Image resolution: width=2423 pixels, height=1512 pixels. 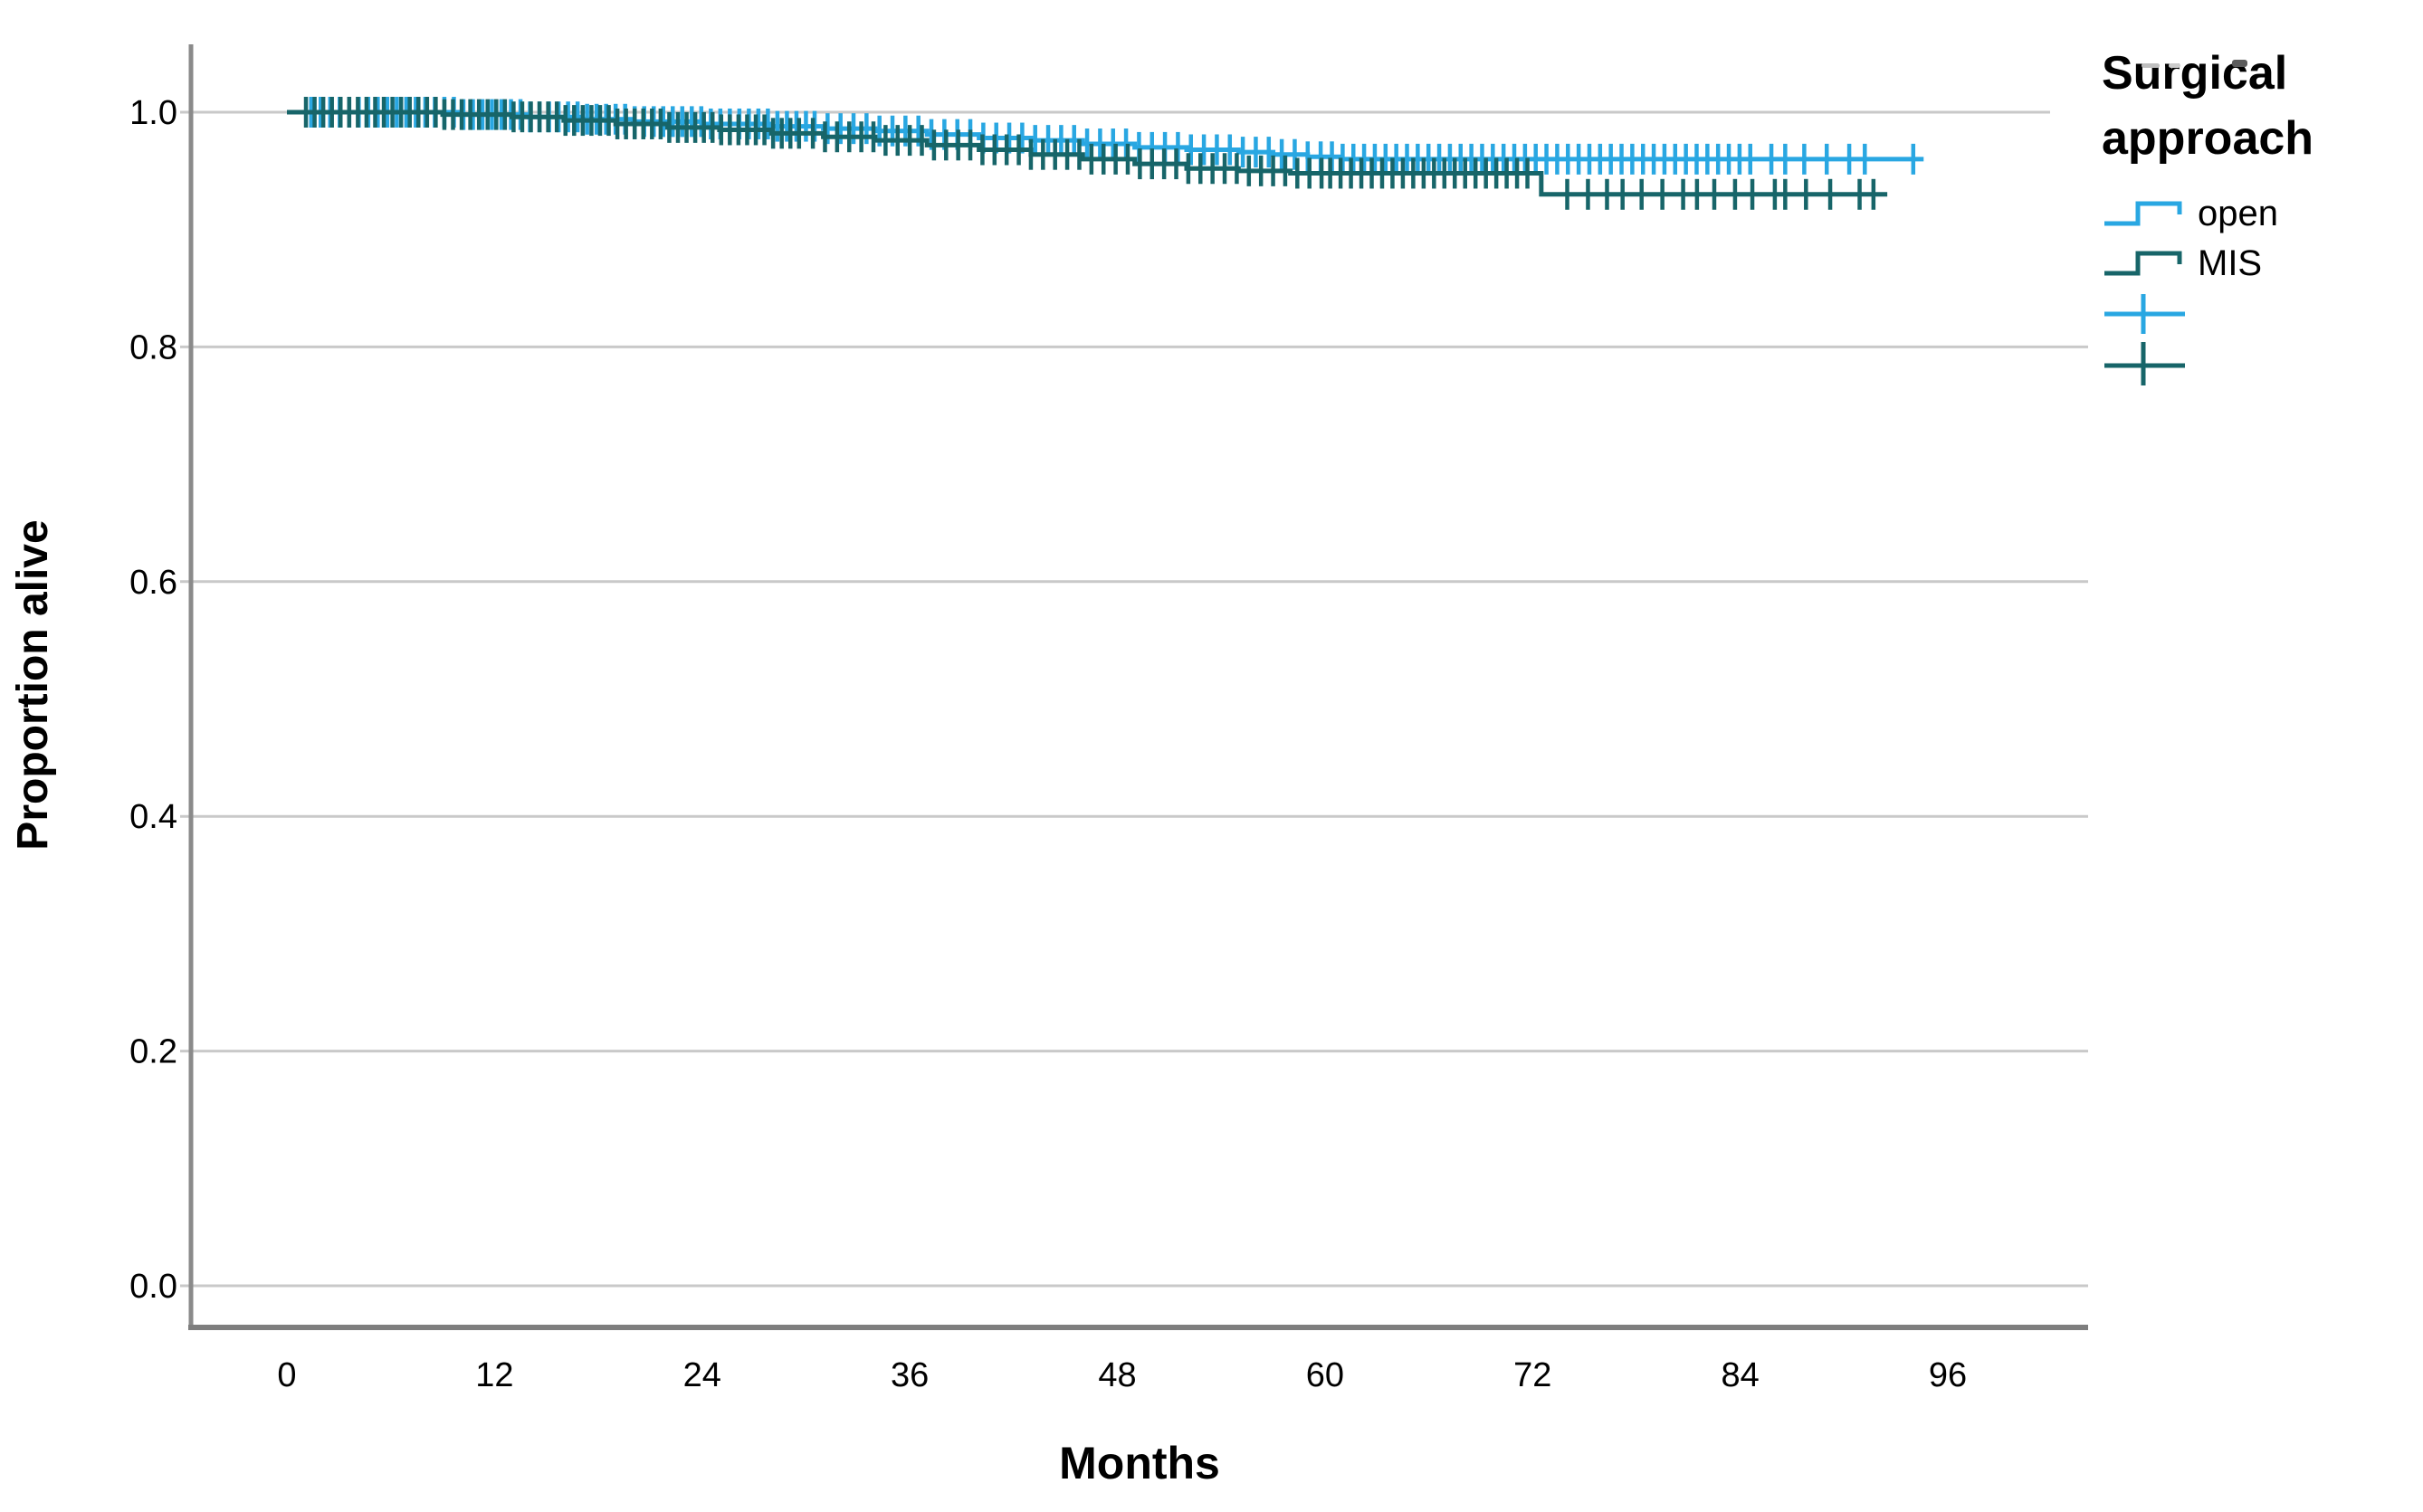 I want to click on x-tick-label: 84, so click(x=1741, y=1375).